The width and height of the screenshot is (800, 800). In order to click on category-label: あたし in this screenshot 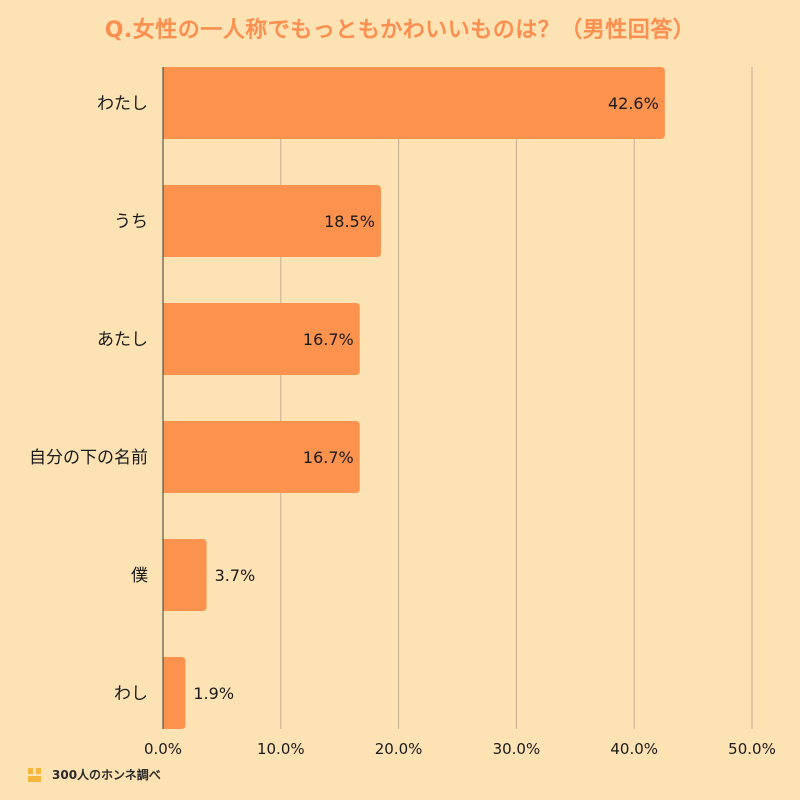, I will do `click(122, 340)`.